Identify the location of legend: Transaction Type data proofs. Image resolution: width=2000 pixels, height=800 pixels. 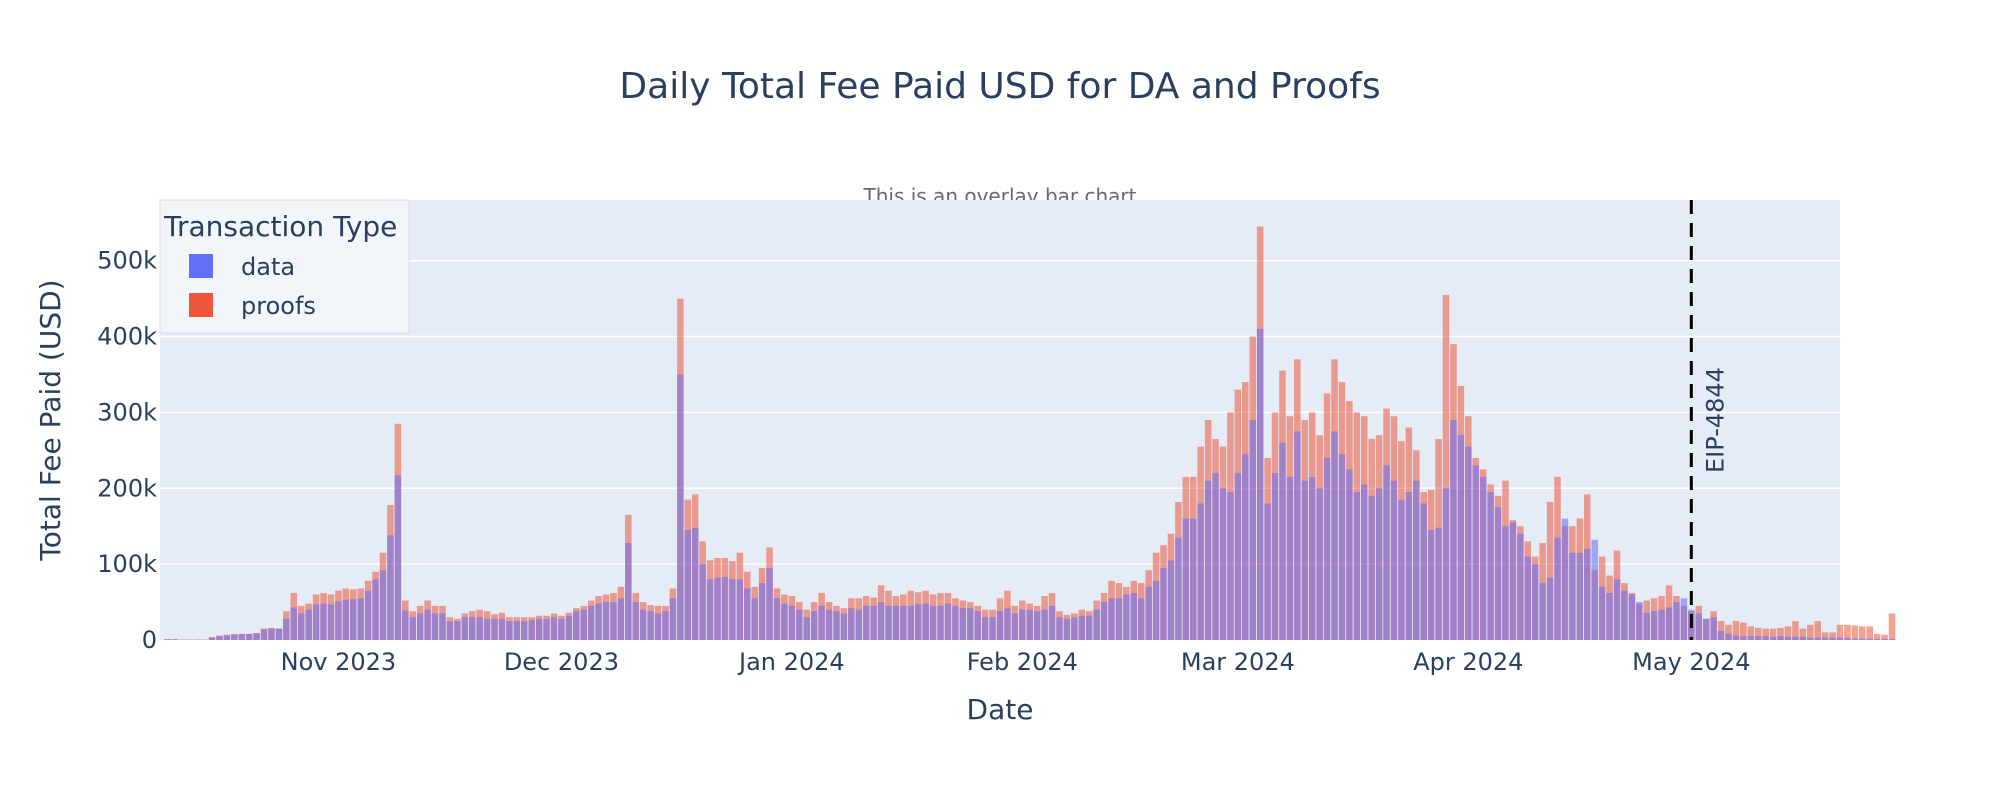
(284, 266).